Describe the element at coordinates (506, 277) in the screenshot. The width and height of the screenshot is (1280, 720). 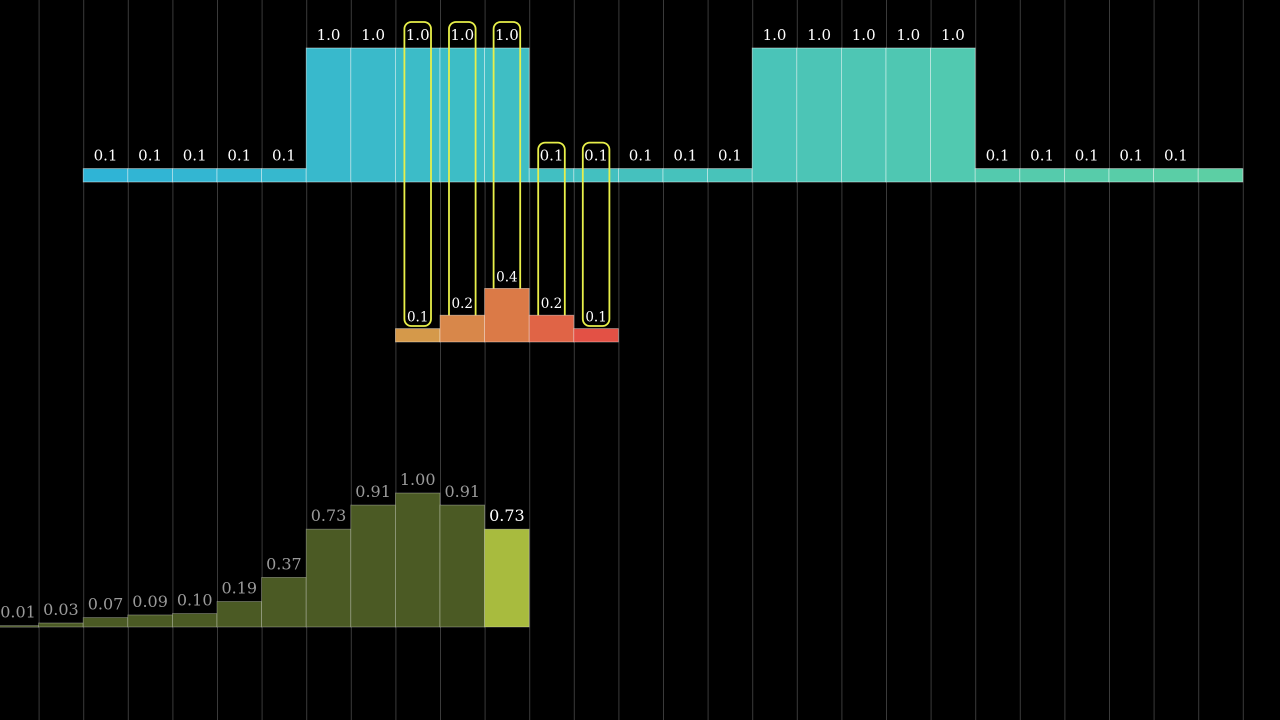
I see `kernel-value-label: 0.4` at that location.